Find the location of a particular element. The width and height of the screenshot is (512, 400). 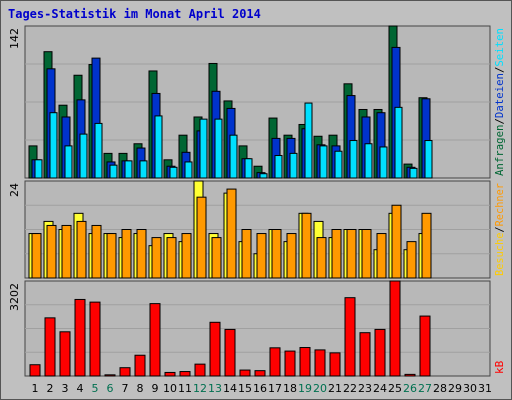

x-tick-label: 27 is located at coordinates (425, 388).